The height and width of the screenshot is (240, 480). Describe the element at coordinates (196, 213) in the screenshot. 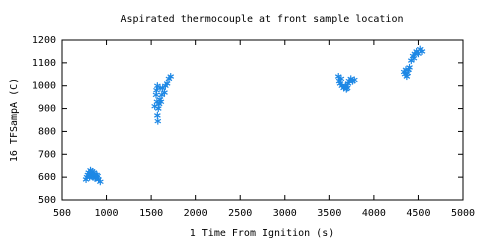

I see `x-tick-label: 2000` at that location.